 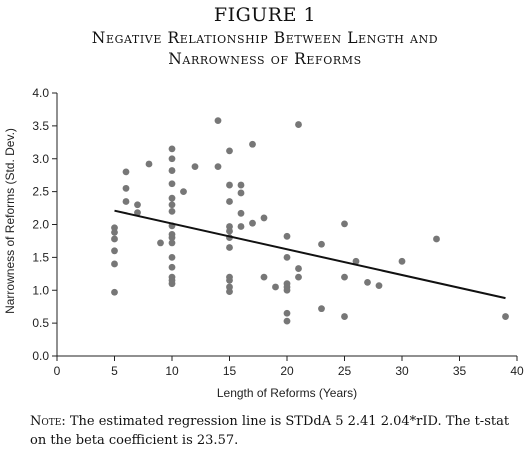 What do you see at coordinates (345, 371) in the screenshot?
I see `x-tick-label: 25` at bounding box center [345, 371].